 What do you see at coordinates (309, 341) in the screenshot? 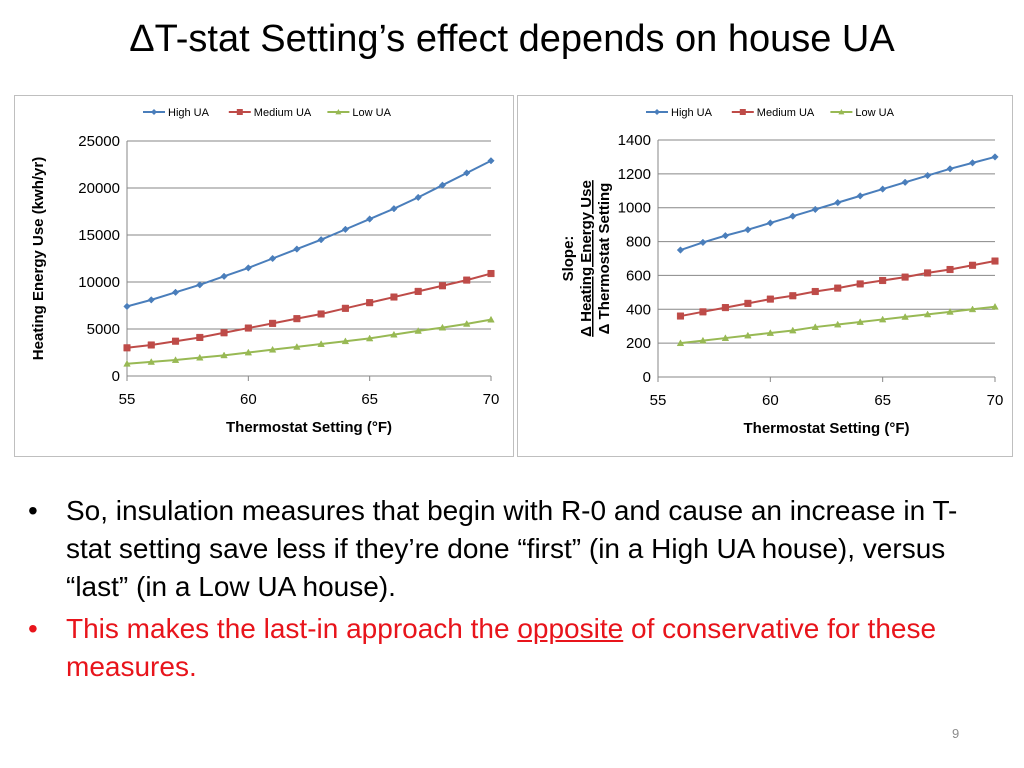
I see `chart1-series-line-low-ua` at bounding box center [309, 341].